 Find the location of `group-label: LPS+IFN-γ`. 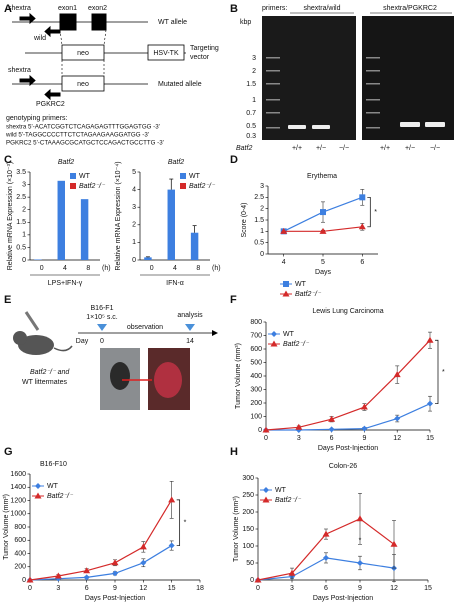

group-label: LPS+IFN-γ is located at coordinates (65, 283).